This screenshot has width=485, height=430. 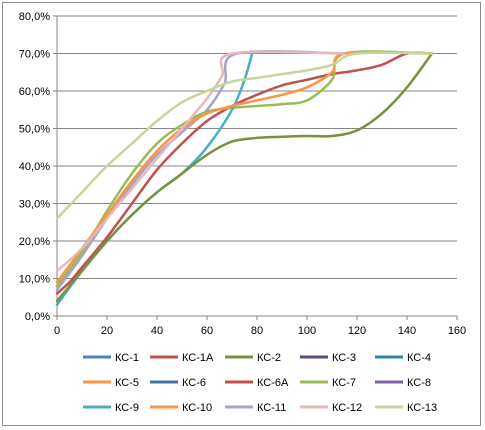 What do you see at coordinates (457, 331) in the screenshot?
I see `x-tick-label: 160` at bounding box center [457, 331].